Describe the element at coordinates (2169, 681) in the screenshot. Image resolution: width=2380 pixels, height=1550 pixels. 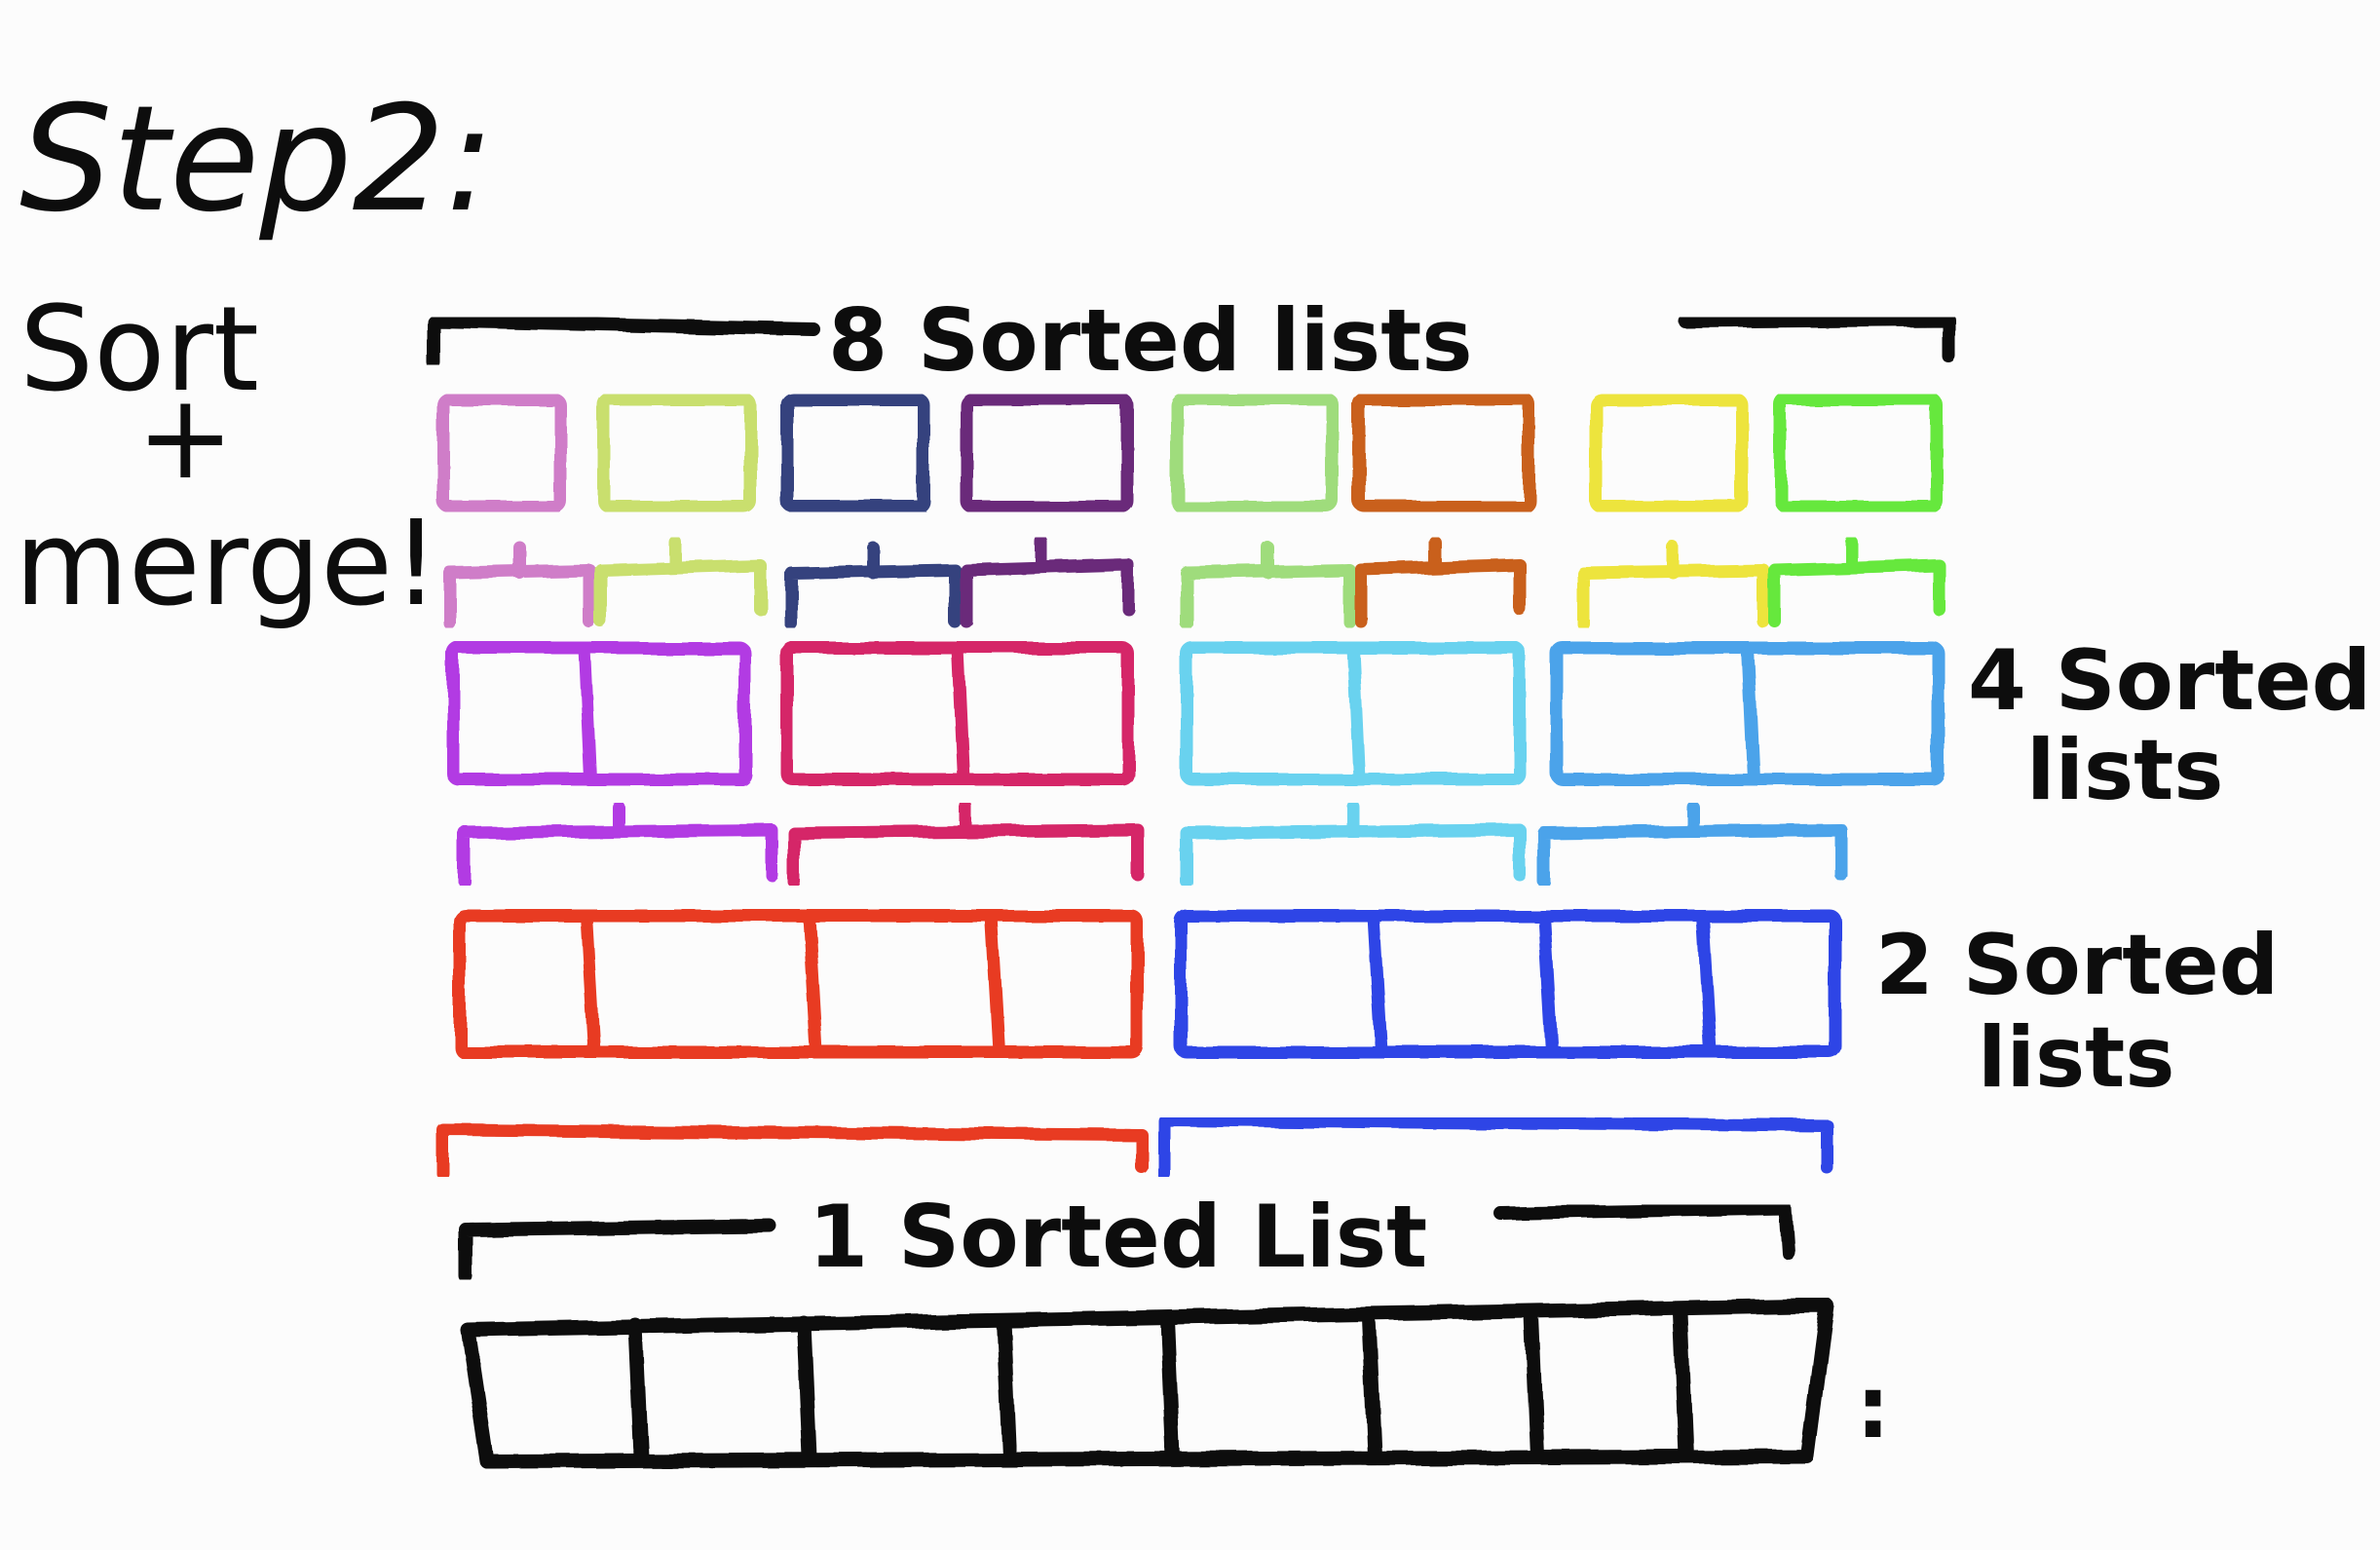
I see `four-lists-label-line1: 4 Sorted` at that location.